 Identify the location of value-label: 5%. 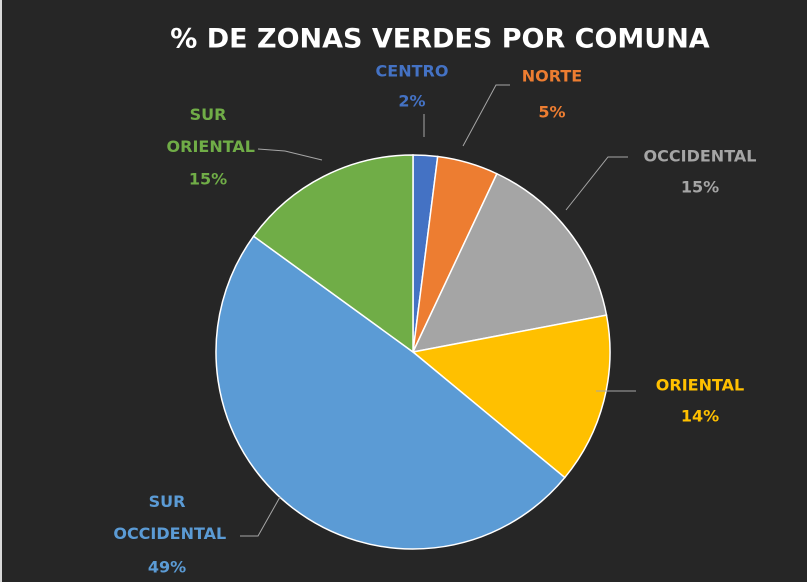
(551, 112).